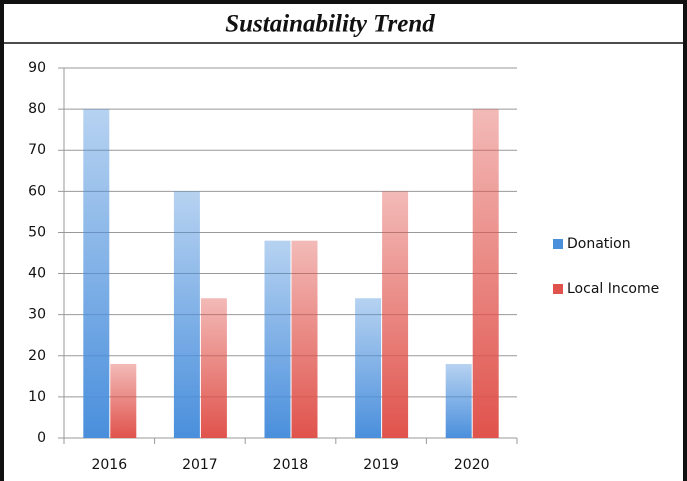 The height and width of the screenshot is (481, 687). I want to click on x-tick-label: 2017, so click(200, 465).